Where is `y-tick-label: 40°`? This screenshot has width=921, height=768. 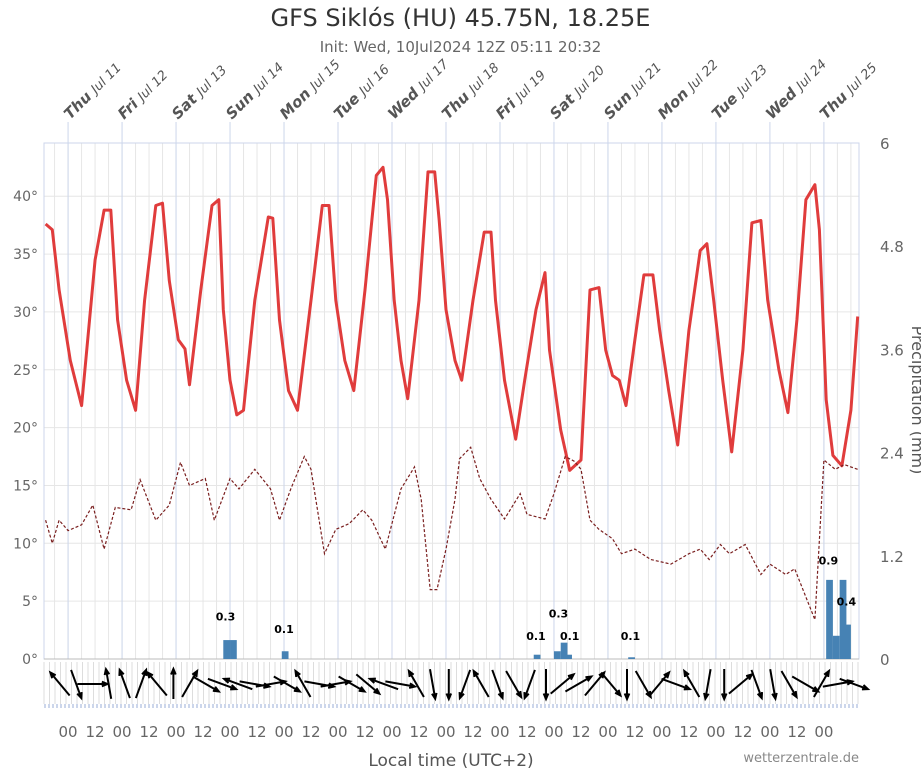
y-tick-label: 40° is located at coordinates (25, 197).